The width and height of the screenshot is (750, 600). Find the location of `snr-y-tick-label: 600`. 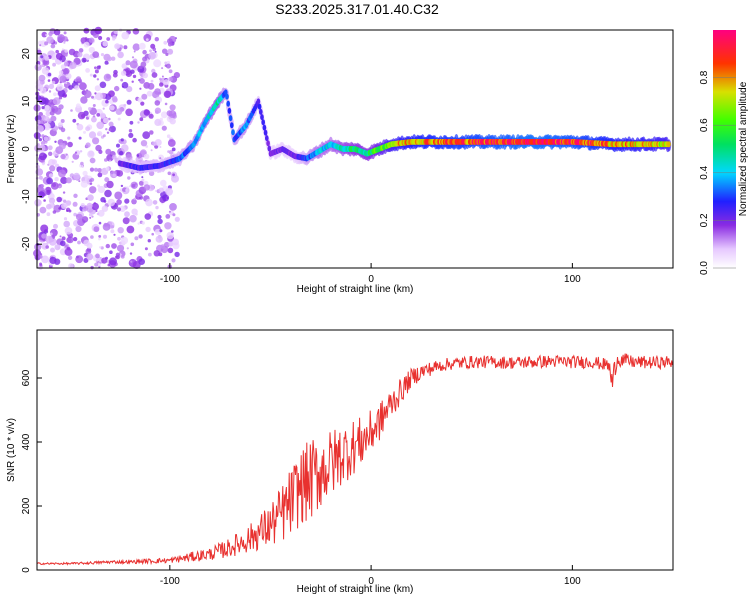

snr-y-tick-label: 600 is located at coordinates (26, 377).